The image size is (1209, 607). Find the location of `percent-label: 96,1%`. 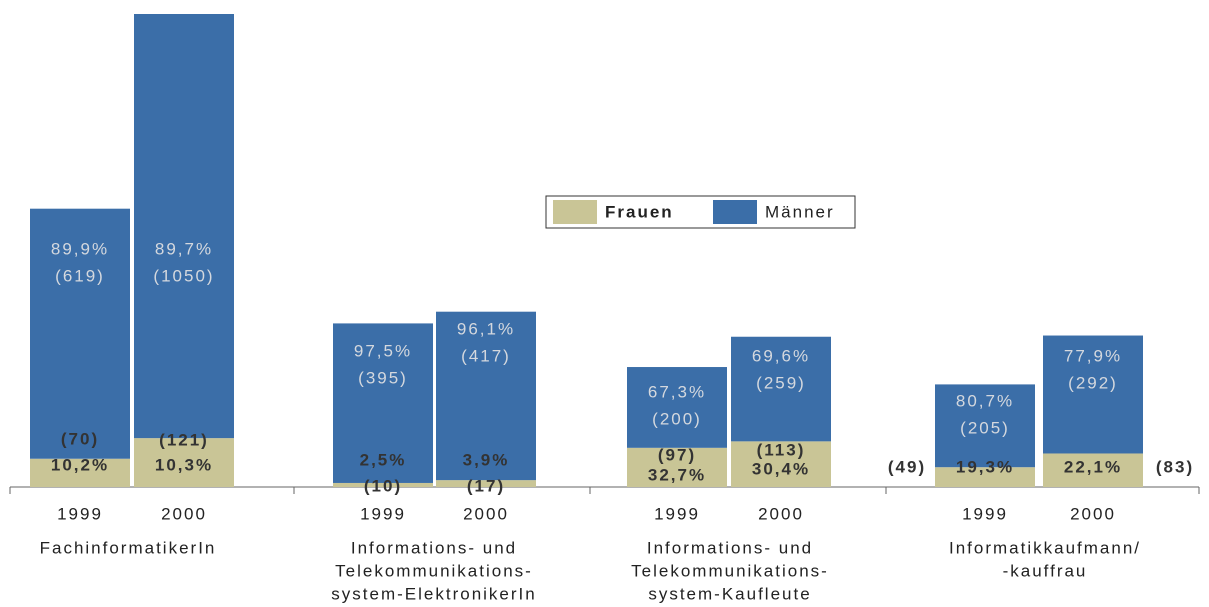

percent-label: 96,1% is located at coordinates (486, 328).